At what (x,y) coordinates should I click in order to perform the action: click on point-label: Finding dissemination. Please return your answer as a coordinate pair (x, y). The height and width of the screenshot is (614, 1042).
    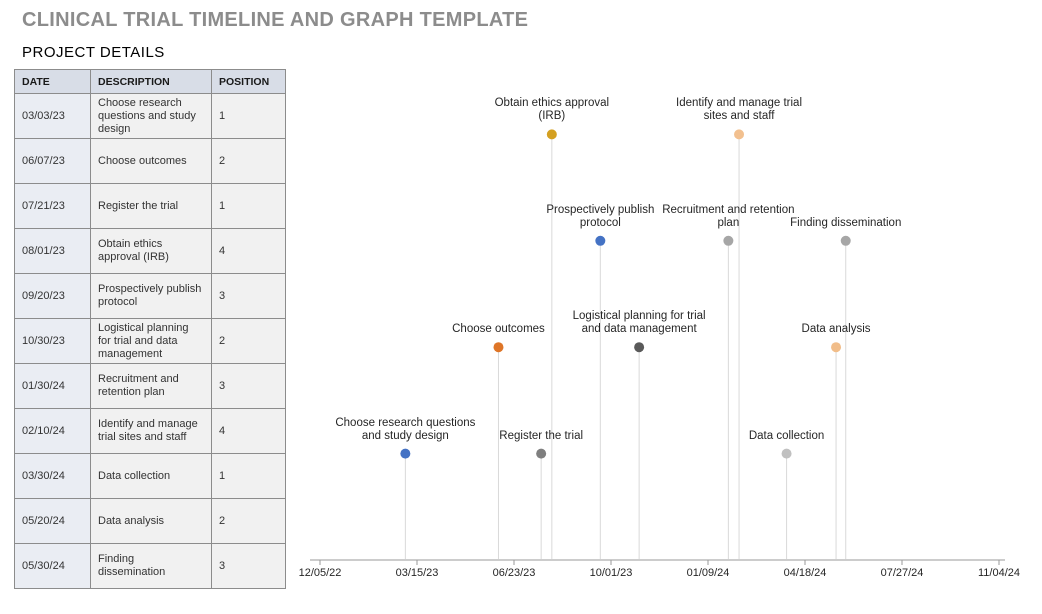
    Looking at the image, I should click on (845, 223).